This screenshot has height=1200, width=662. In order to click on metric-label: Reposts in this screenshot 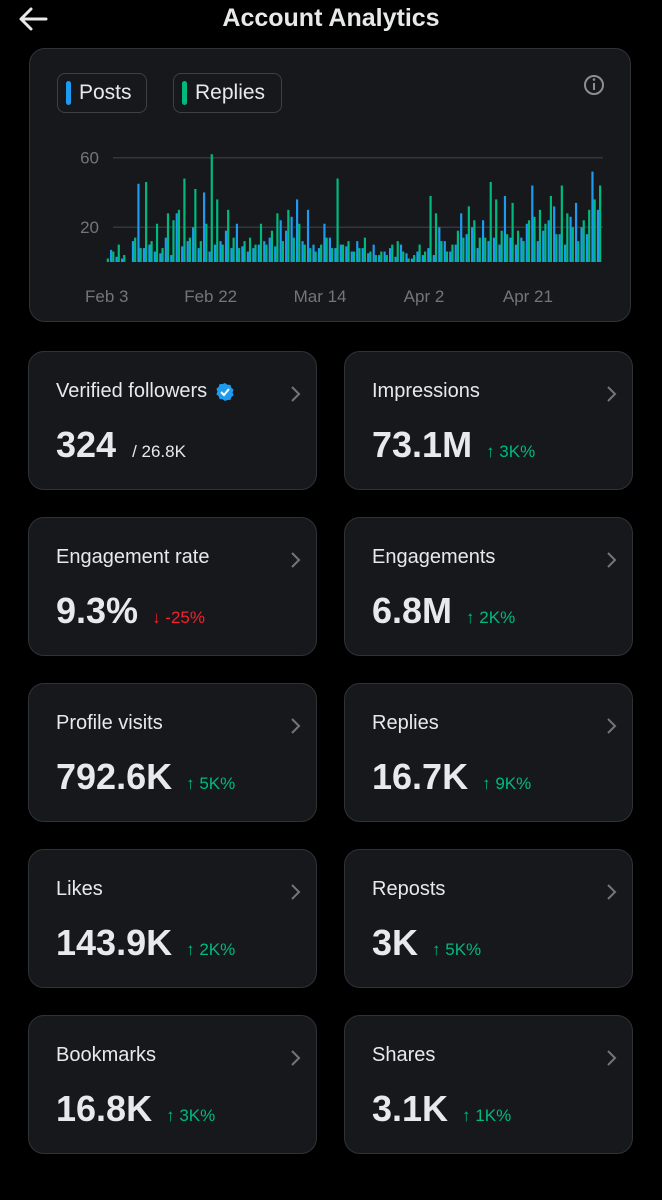, I will do `click(409, 889)`.